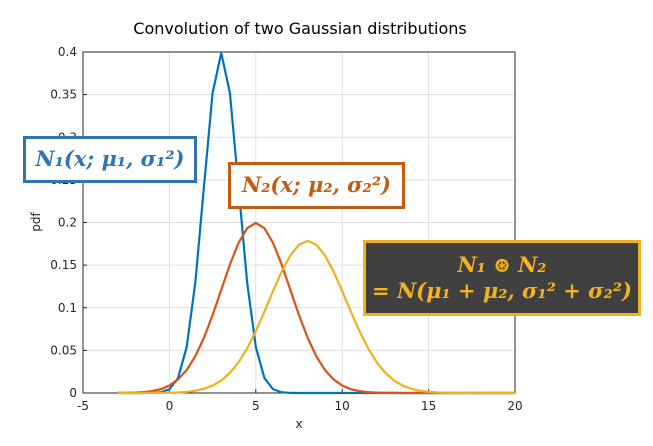 This screenshot has height=446, width=653. Describe the element at coordinates (63, 95) in the screenshot. I see `y-tick-label: 0.35` at that location.